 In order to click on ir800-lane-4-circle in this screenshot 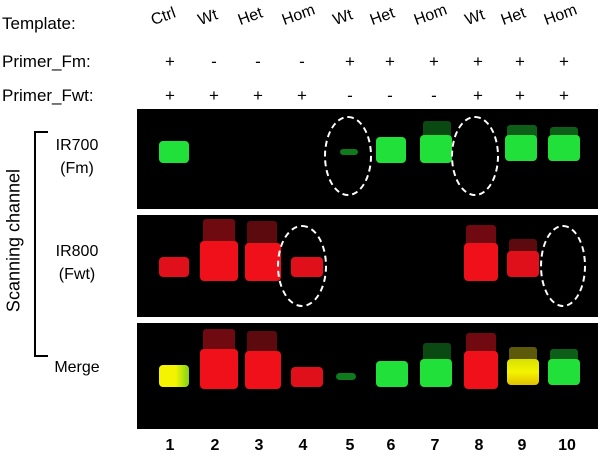, I will do `click(302, 266)`.